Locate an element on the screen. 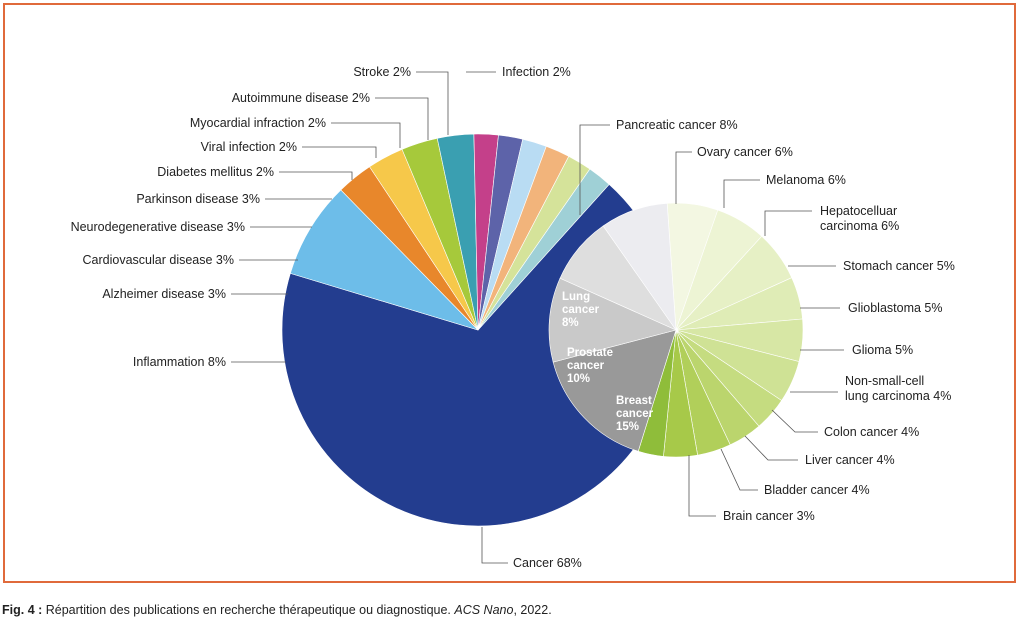 Image resolution: width=1024 pixels, height=622 pixels. journal-name: ACS Nano is located at coordinates (484, 610).